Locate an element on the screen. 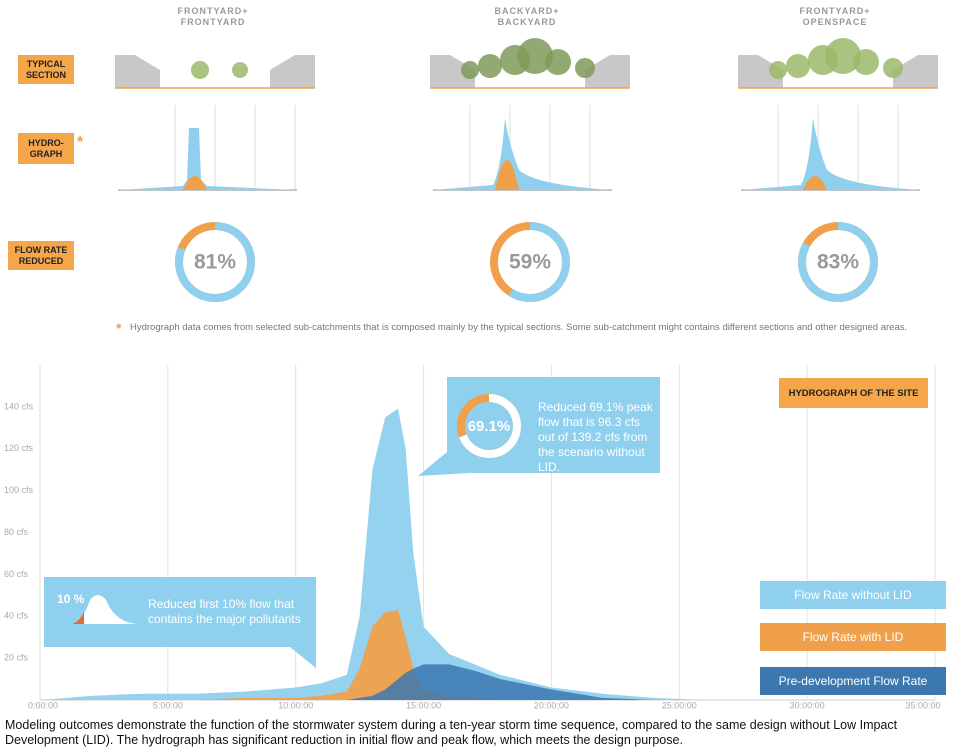 Image resolution: width=960 pixels, height=755 pixels. legend-entry: Flow Rate without LID is located at coordinates (853, 595).